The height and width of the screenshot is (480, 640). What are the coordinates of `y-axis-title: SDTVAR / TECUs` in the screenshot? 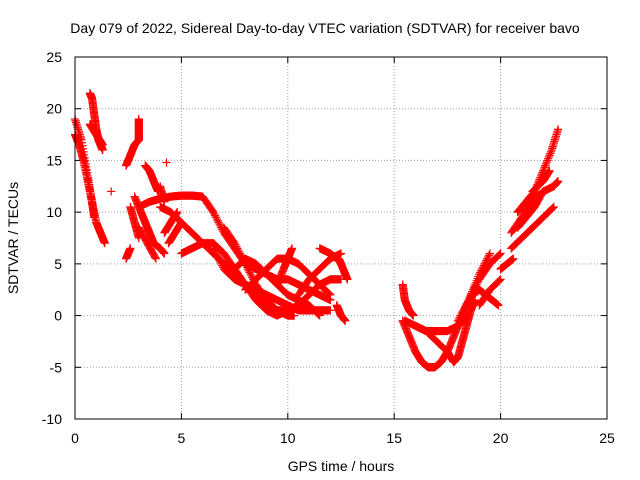 It's located at (13, 238).